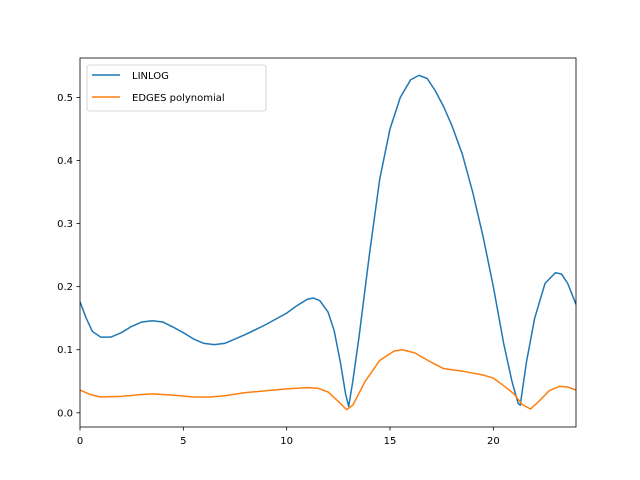 This screenshot has height=480, width=640. Describe the element at coordinates (65, 350) in the screenshot. I see `y-tick-label: 0.1` at that location.